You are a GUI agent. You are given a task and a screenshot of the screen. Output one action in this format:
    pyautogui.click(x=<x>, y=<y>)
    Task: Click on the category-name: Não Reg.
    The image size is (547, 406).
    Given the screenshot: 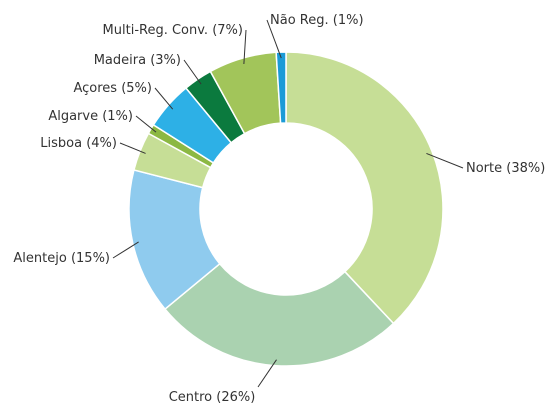 What is the action you would take?
    pyautogui.click(x=299, y=20)
    